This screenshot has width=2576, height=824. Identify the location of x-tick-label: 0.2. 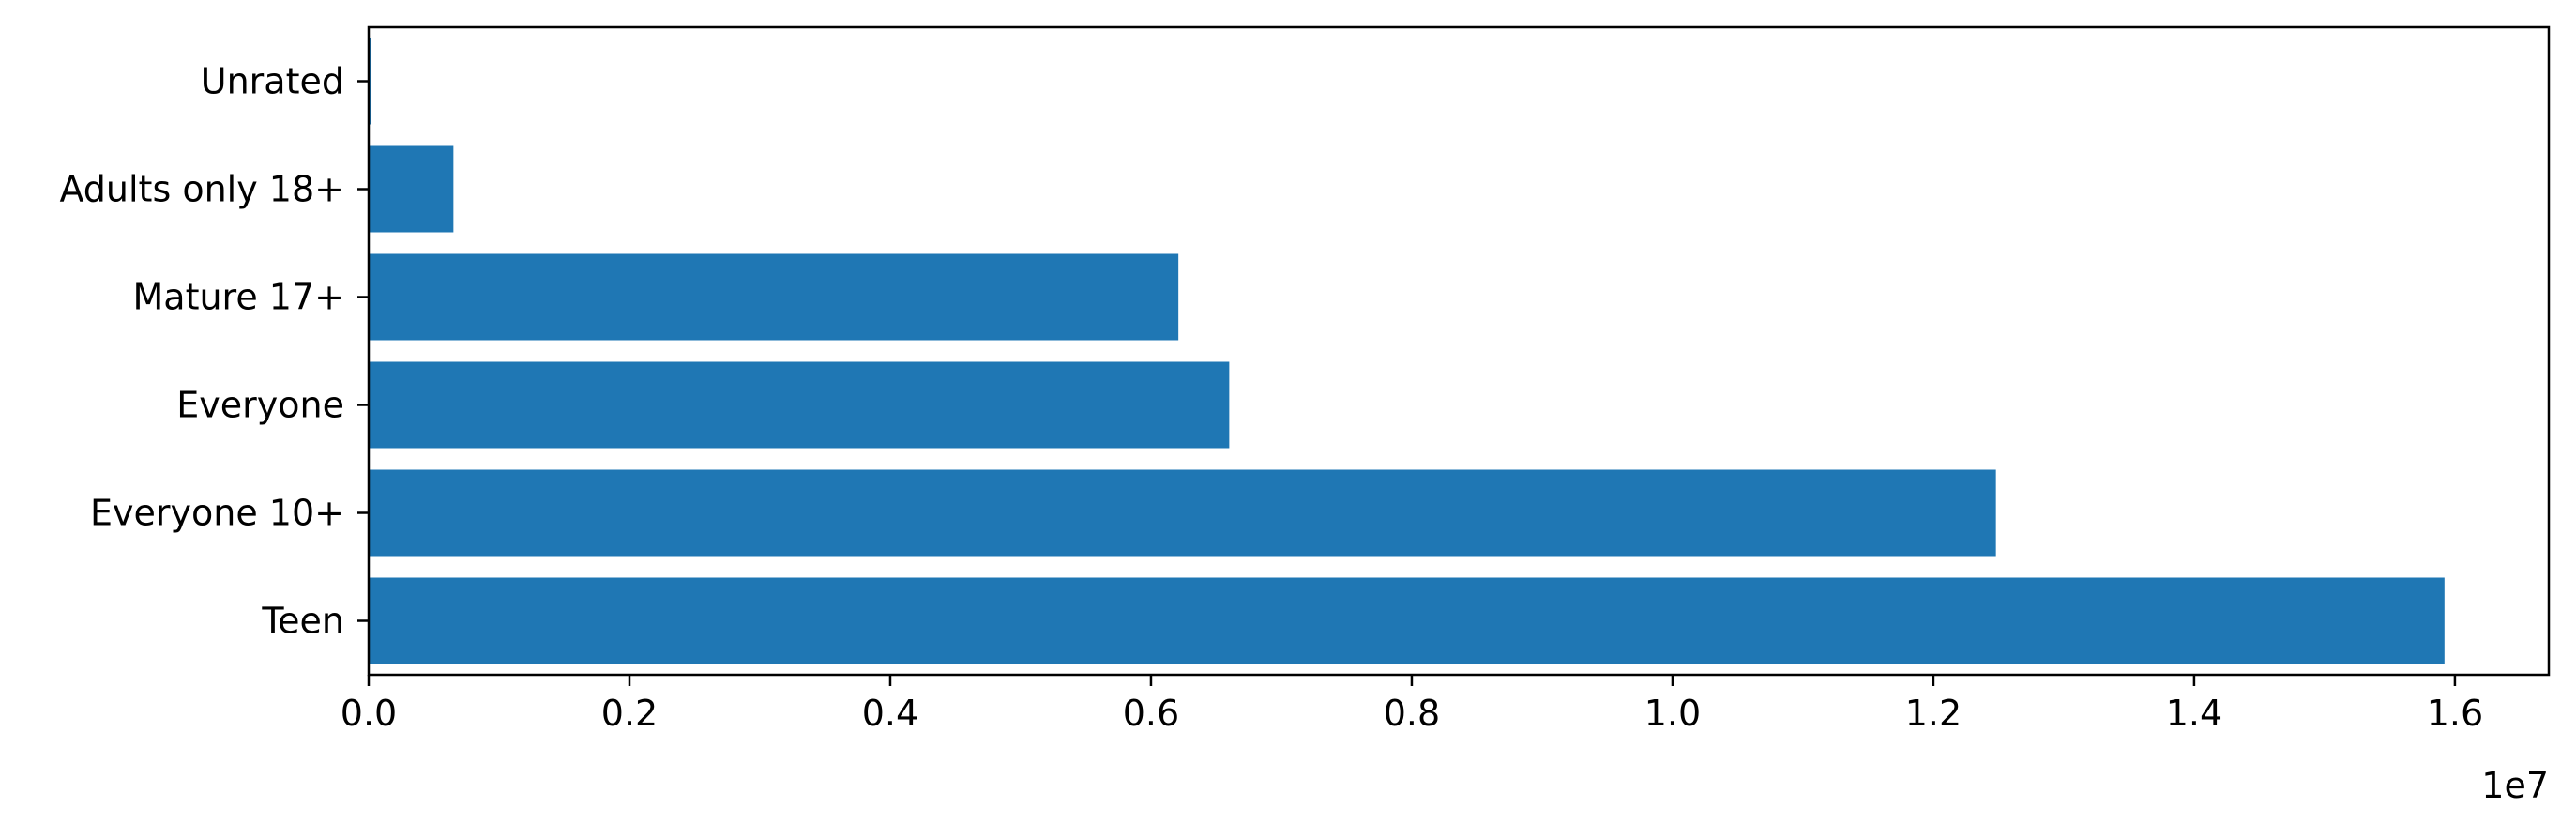
(629, 714).